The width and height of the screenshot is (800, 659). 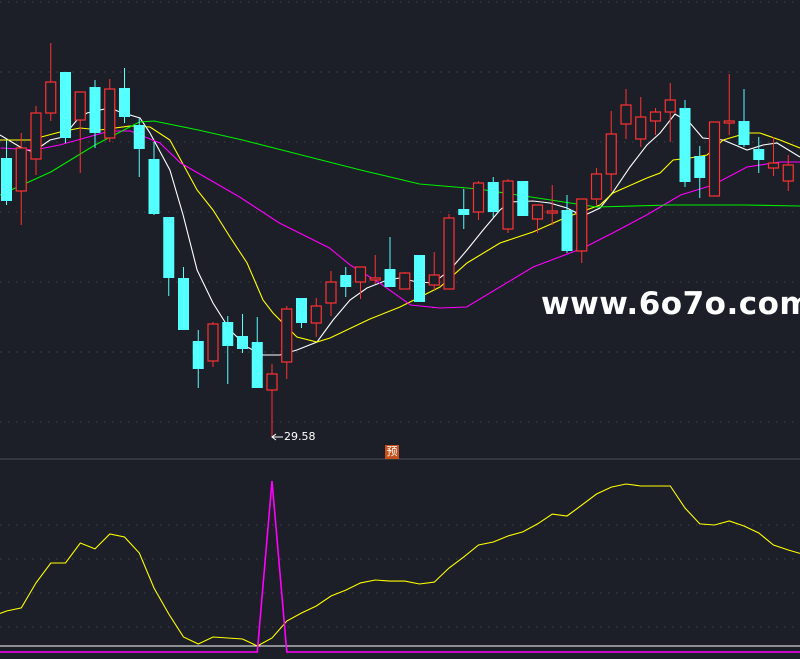 I want to click on ma-line-ma60, so click(x=400, y=164).